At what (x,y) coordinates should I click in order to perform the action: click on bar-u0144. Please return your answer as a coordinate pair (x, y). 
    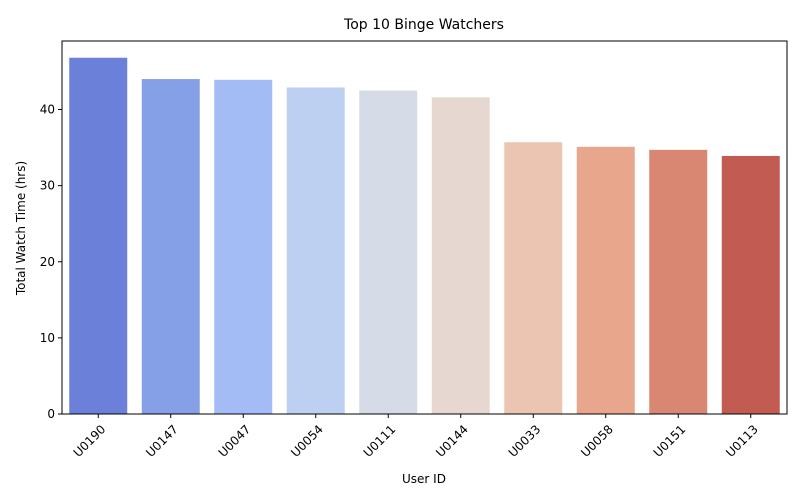
    Looking at the image, I should click on (460, 255).